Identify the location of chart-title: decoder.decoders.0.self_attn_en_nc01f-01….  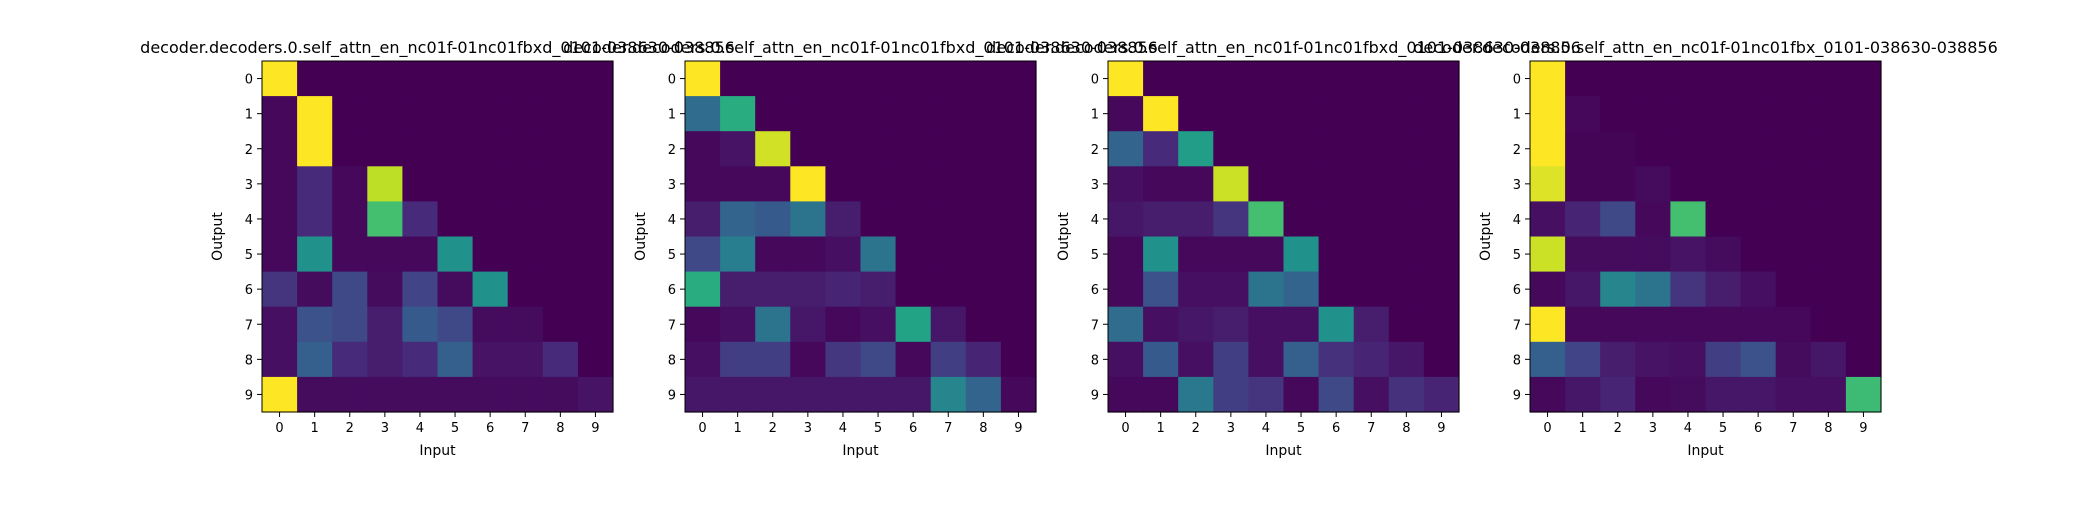
(860, 48).